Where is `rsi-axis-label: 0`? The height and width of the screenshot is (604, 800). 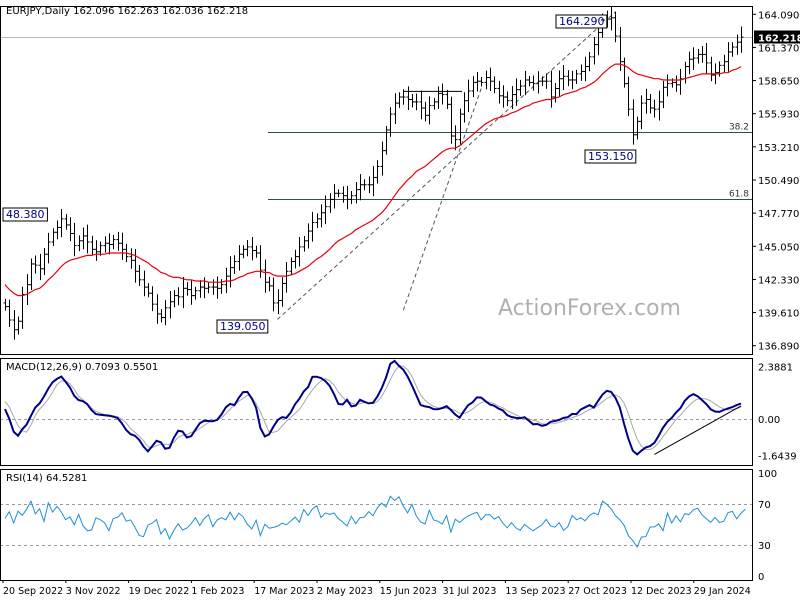
rsi-axis-label: 0 is located at coordinates (761, 577).